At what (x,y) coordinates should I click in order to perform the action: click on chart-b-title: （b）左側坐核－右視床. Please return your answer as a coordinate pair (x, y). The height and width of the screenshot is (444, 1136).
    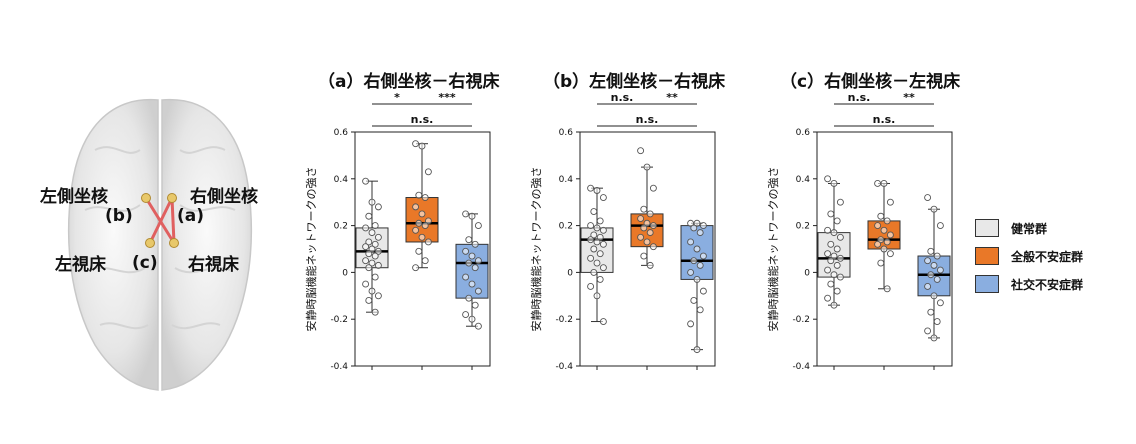
    Looking at the image, I should click on (634, 82).